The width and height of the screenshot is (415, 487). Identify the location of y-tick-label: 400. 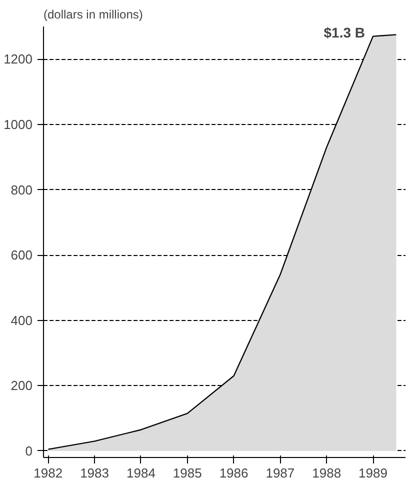
(21, 320).